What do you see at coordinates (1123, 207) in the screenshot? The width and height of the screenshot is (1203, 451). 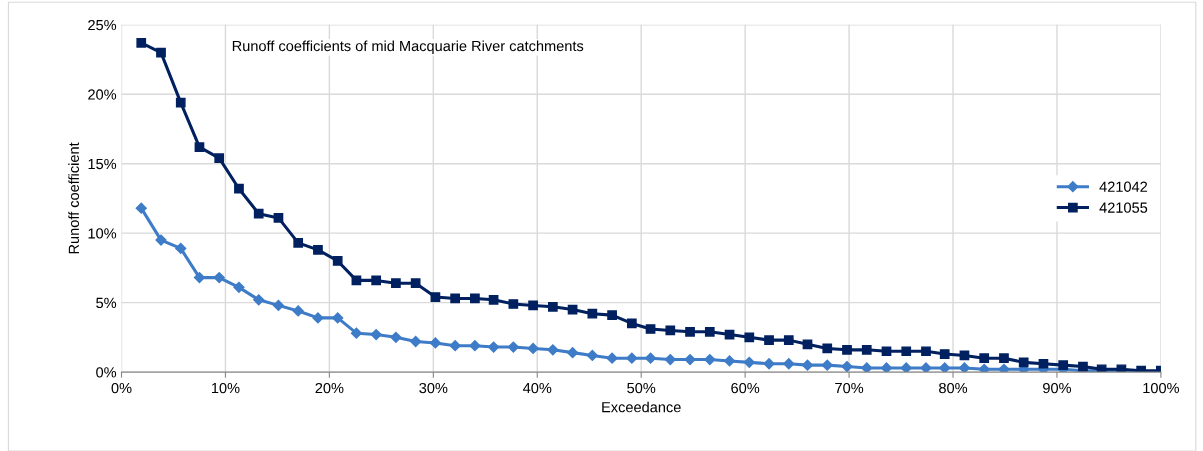 I see `legend-label: 421055` at bounding box center [1123, 207].